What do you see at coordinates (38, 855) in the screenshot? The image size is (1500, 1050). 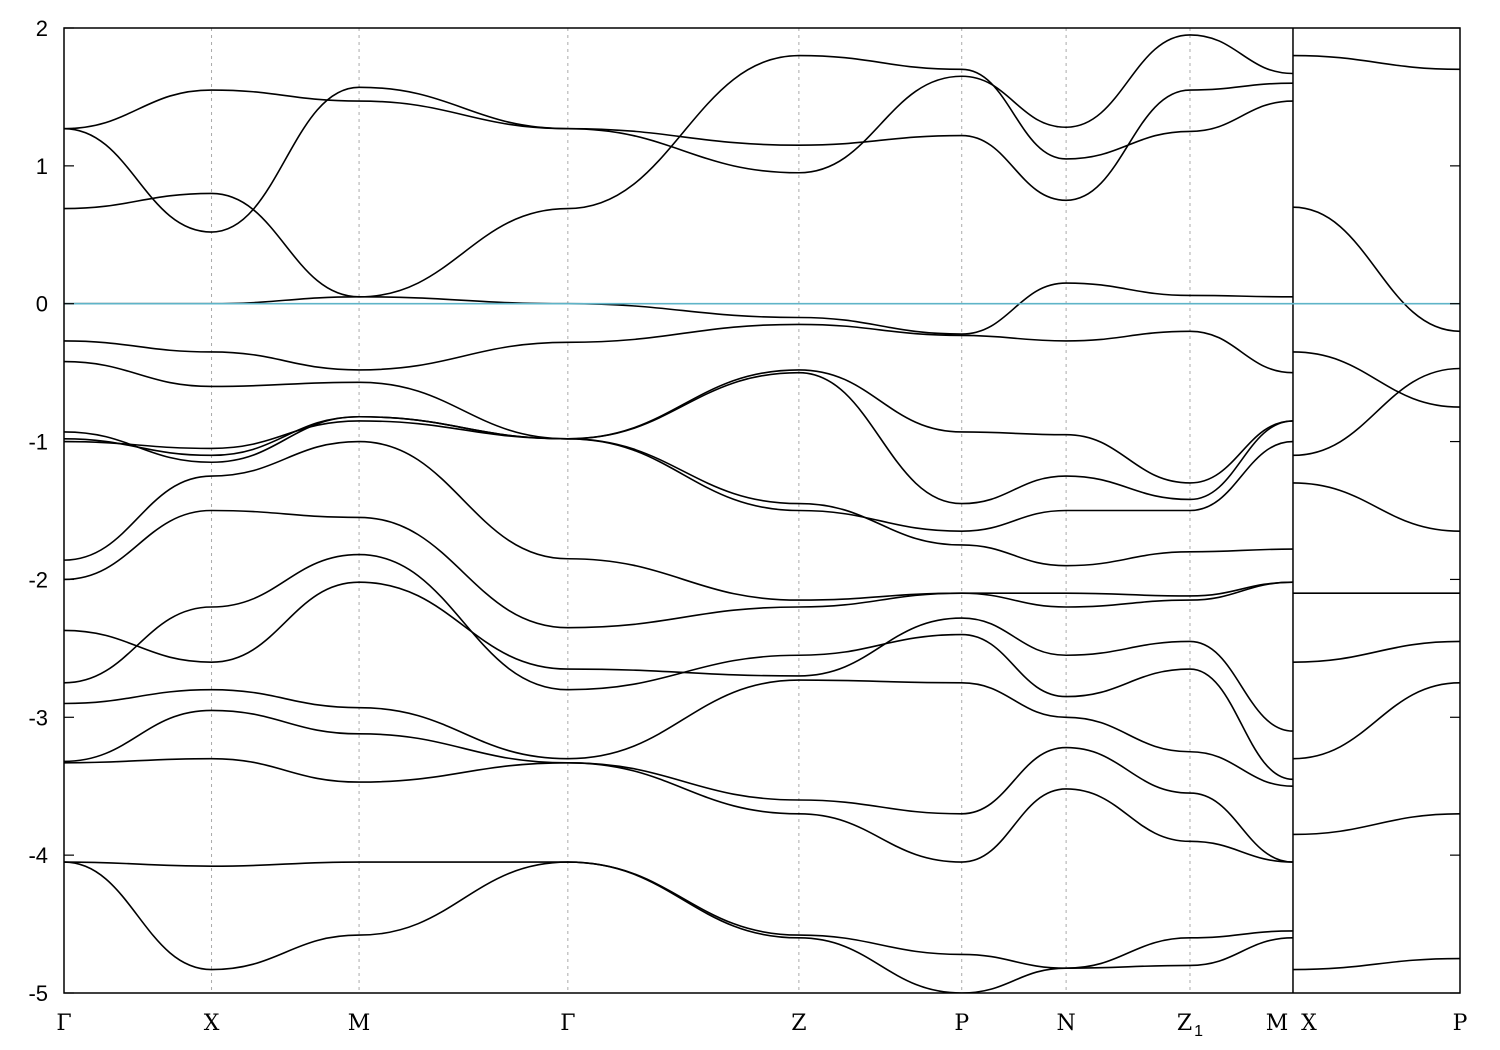 I see `y-tick-label: -4` at bounding box center [38, 855].